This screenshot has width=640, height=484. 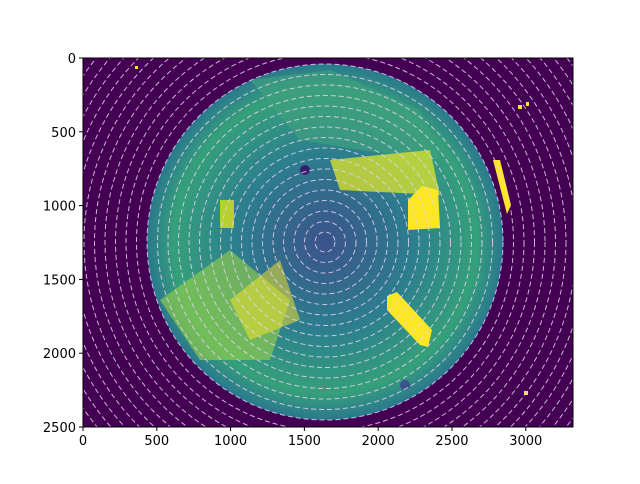 I want to click on y-tick-label: 2000, so click(x=59, y=354).